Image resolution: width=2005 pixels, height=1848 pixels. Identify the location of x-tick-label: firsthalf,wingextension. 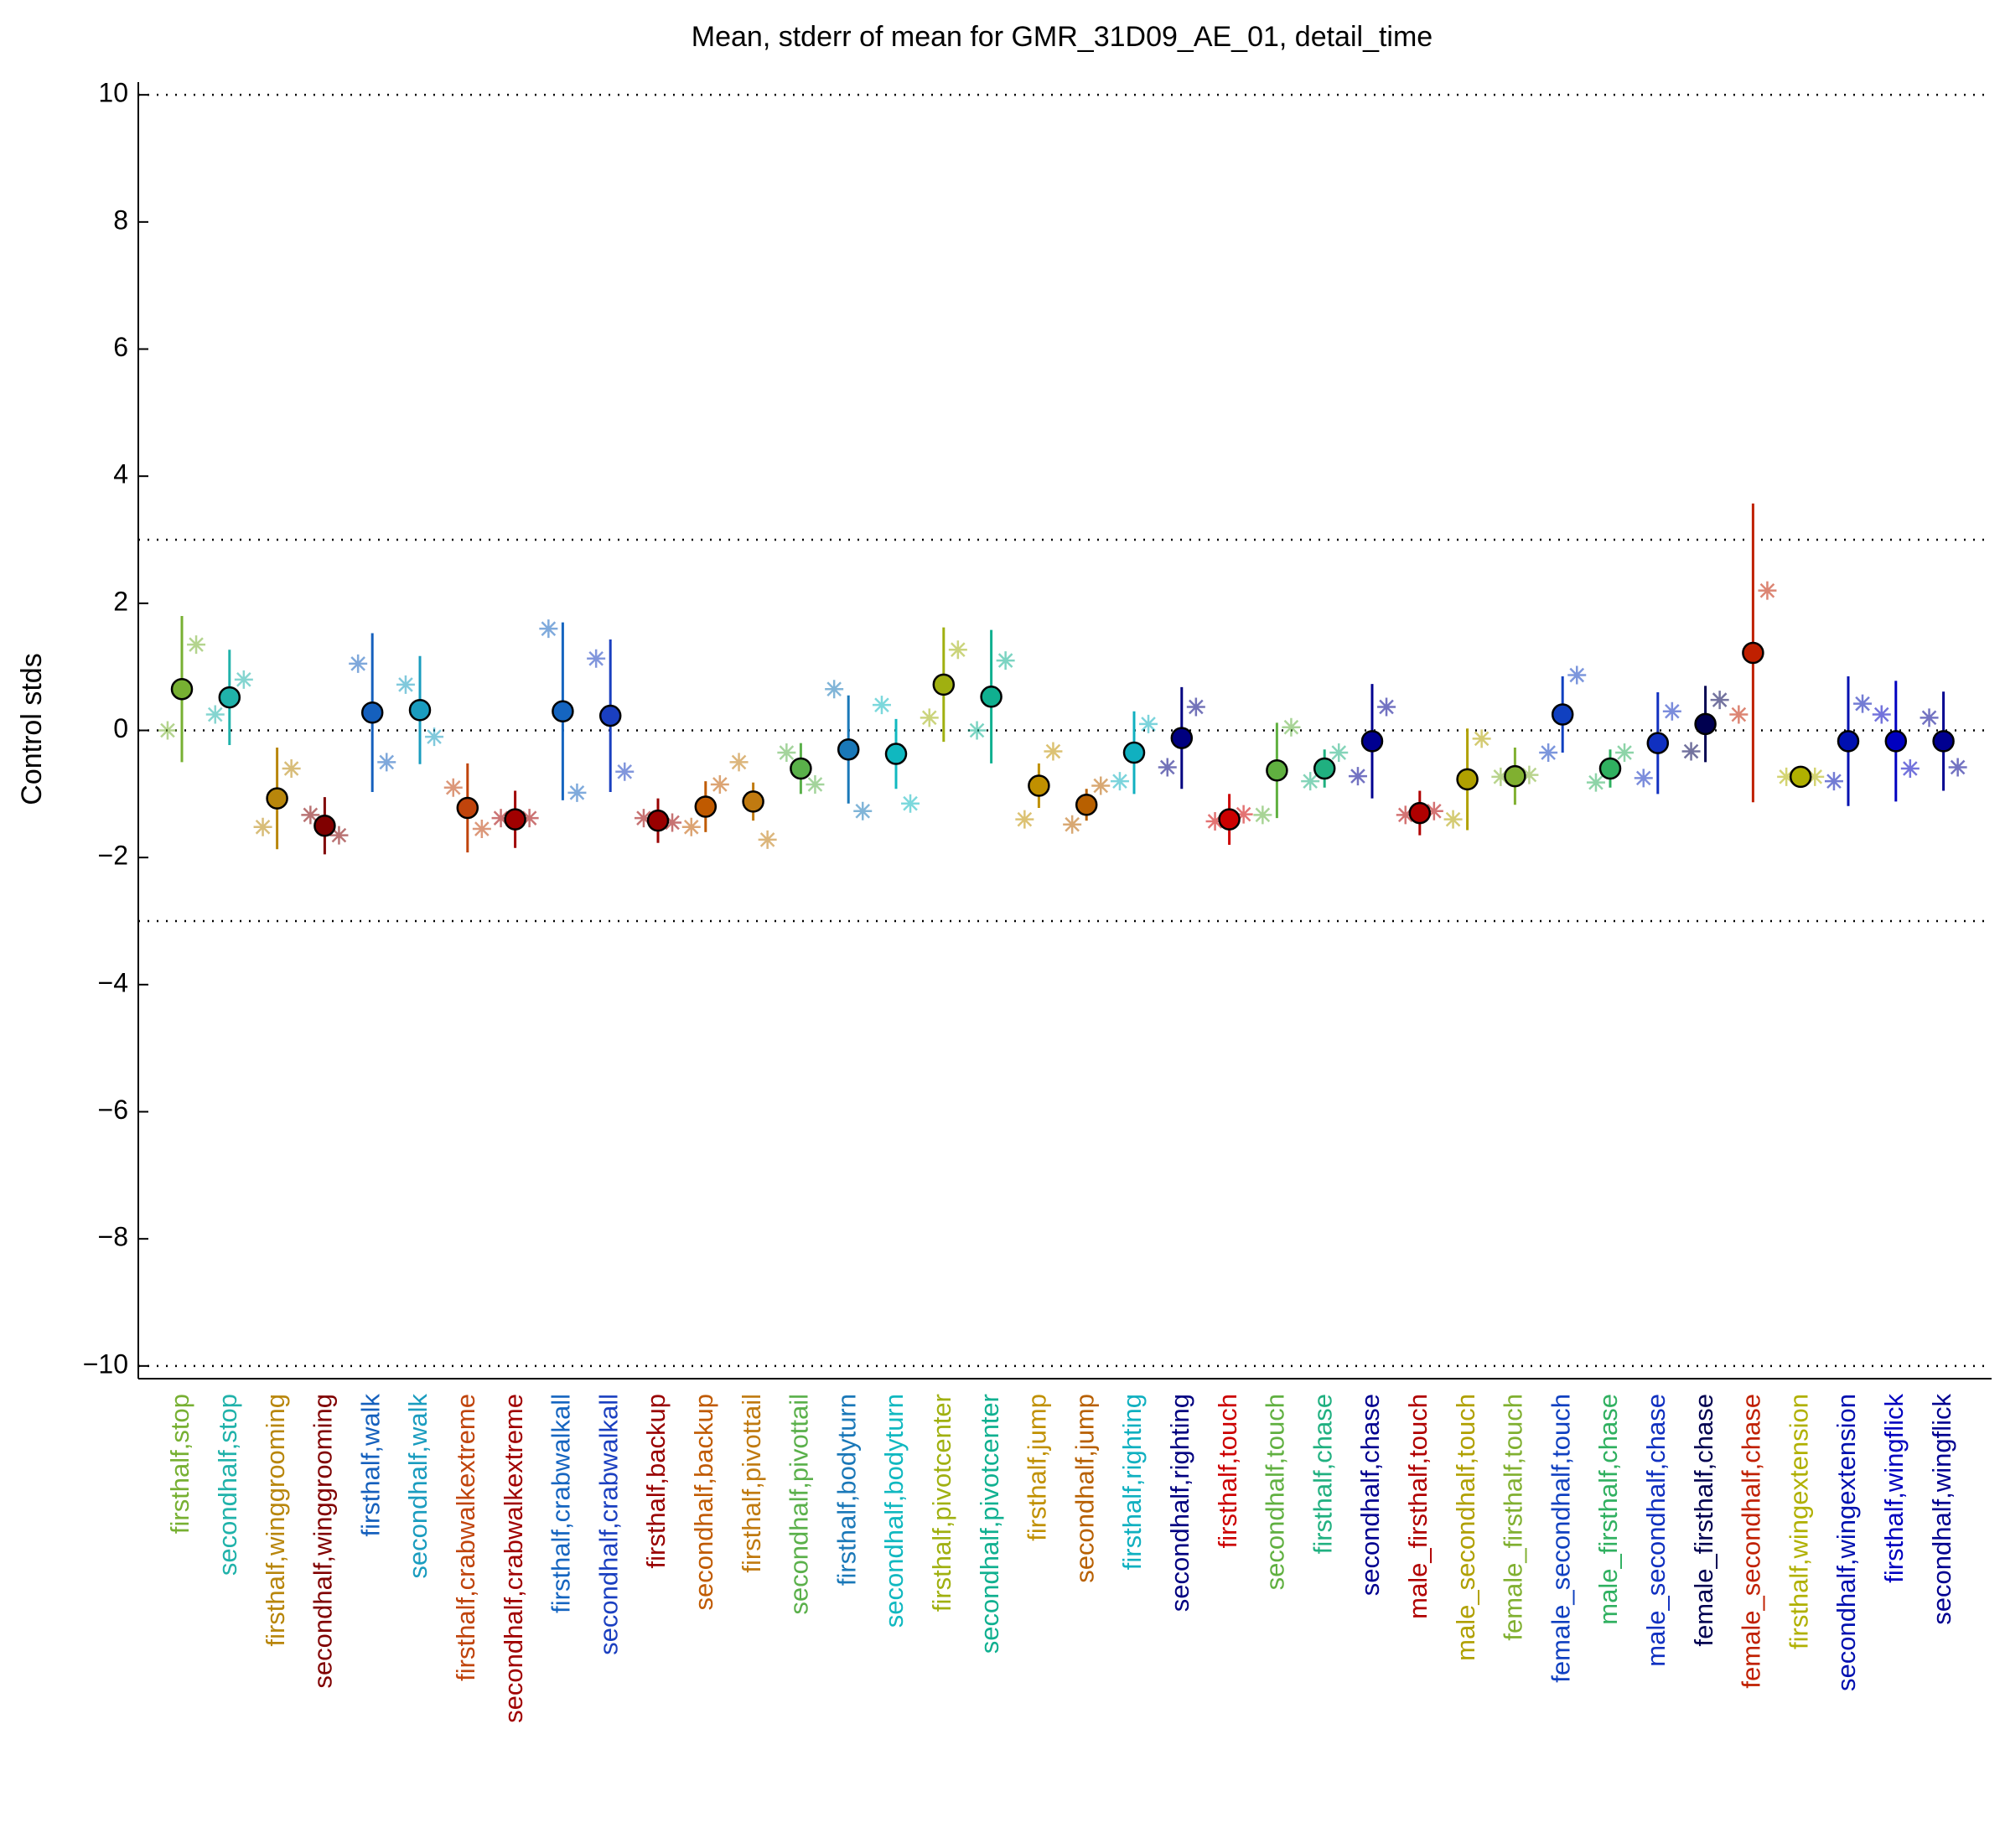
(1799, 1521).